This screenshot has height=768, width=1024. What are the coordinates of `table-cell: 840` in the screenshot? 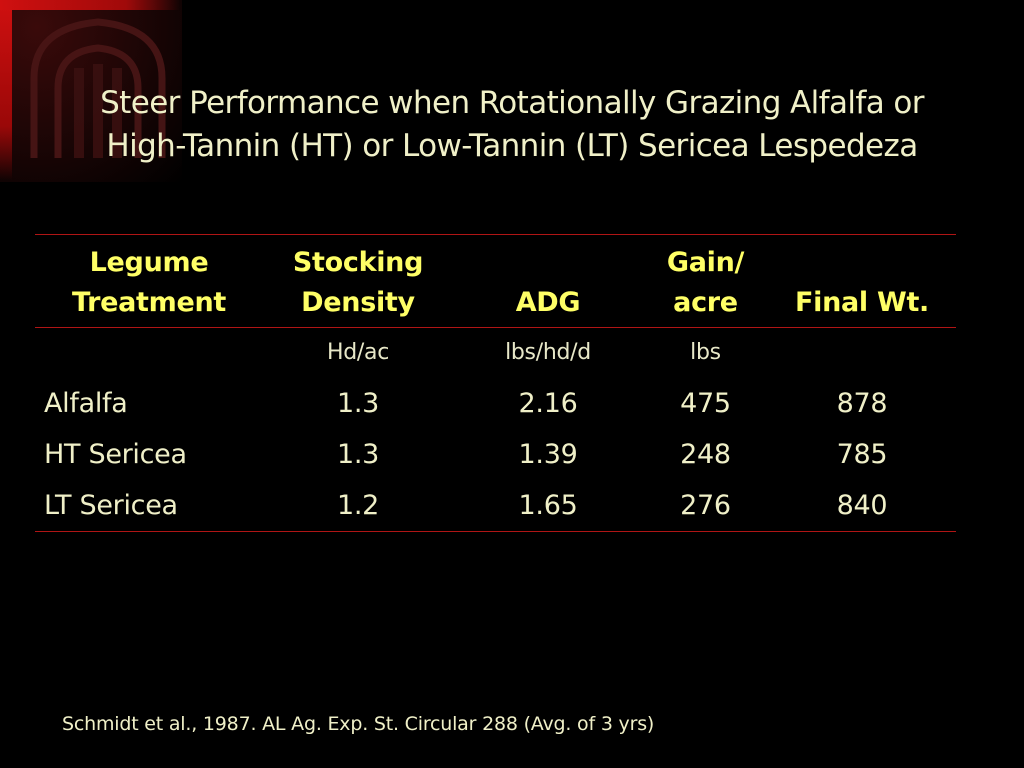 It's located at (862, 506).